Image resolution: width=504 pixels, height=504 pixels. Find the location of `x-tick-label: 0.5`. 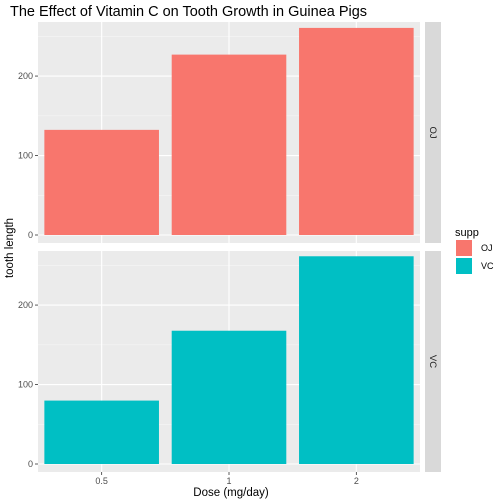

x-tick-label: 0.5 is located at coordinates (101, 481).